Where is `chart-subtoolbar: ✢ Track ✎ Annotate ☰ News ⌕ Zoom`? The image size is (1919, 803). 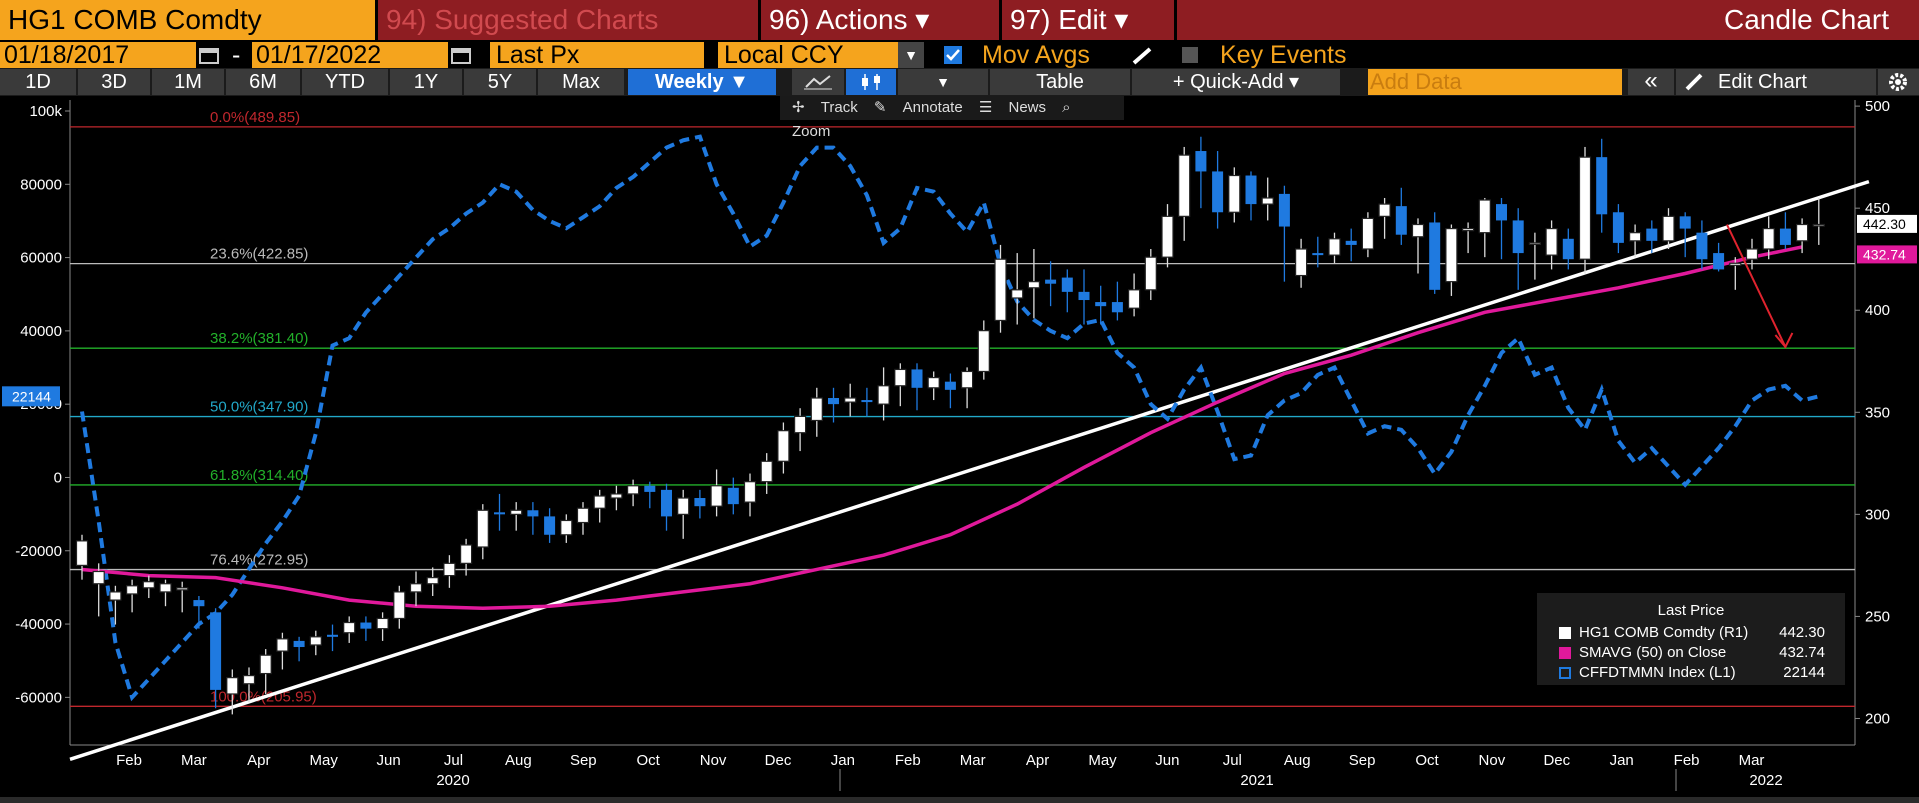 chart-subtoolbar: ✢ Track ✎ Annotate ☰ News ⌕ Zoom is located at coordinates (952, 118).